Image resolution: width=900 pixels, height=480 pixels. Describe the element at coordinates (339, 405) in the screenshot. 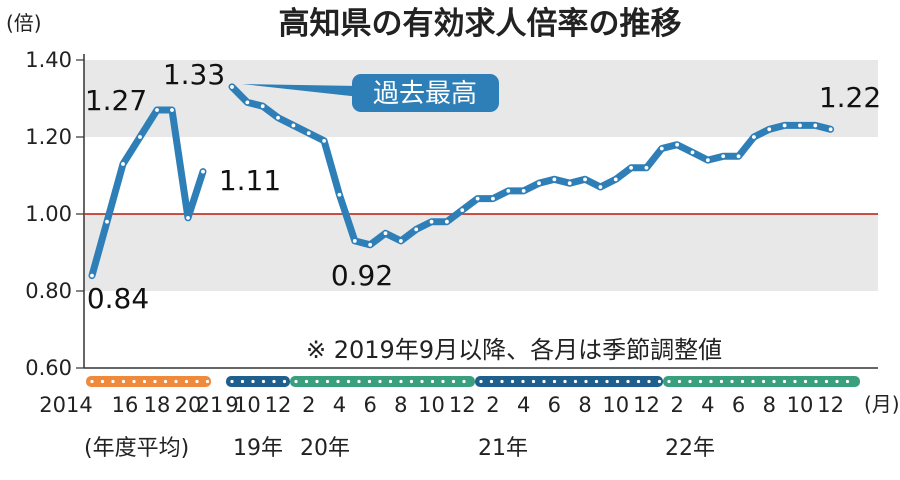

I see `x-tick-label-month: 4` at that location.